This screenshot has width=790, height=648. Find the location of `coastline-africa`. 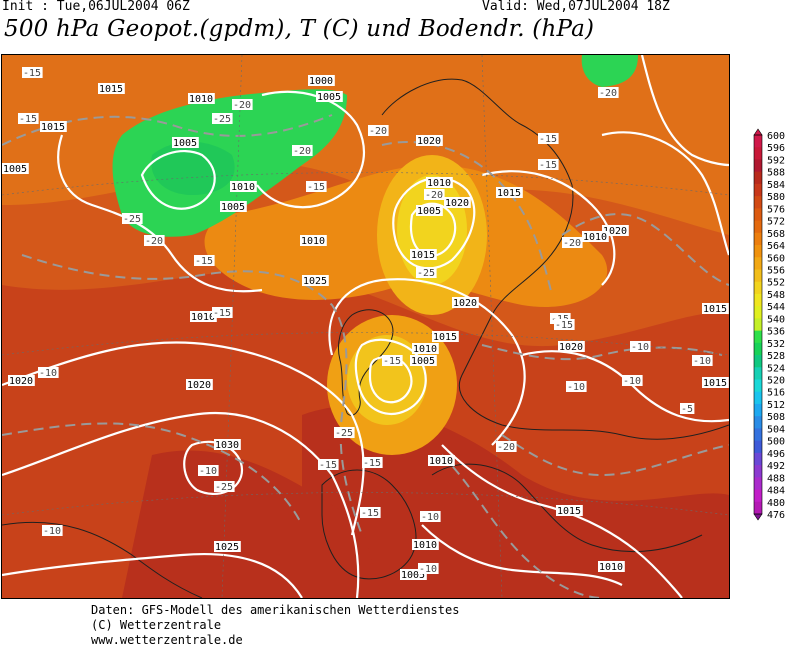

coastline-africa is located at coordinates (102, 559).